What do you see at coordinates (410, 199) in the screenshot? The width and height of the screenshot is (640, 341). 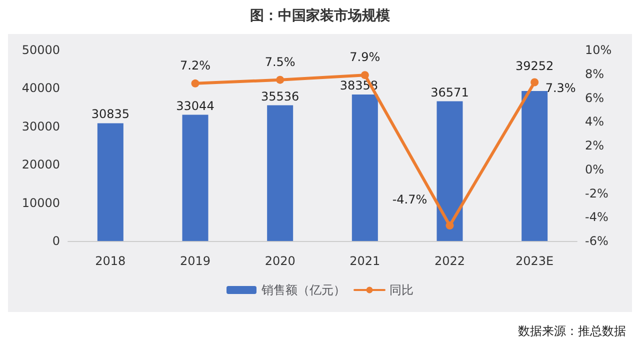 I see `data-label: -4.7%` at bounding box center [410, 199].